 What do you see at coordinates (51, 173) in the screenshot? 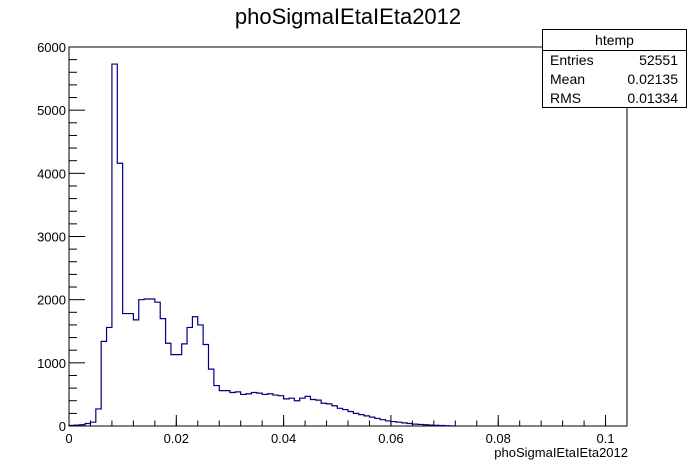
I see `y-tick-label: 4000` at bounding box center [51, 173].